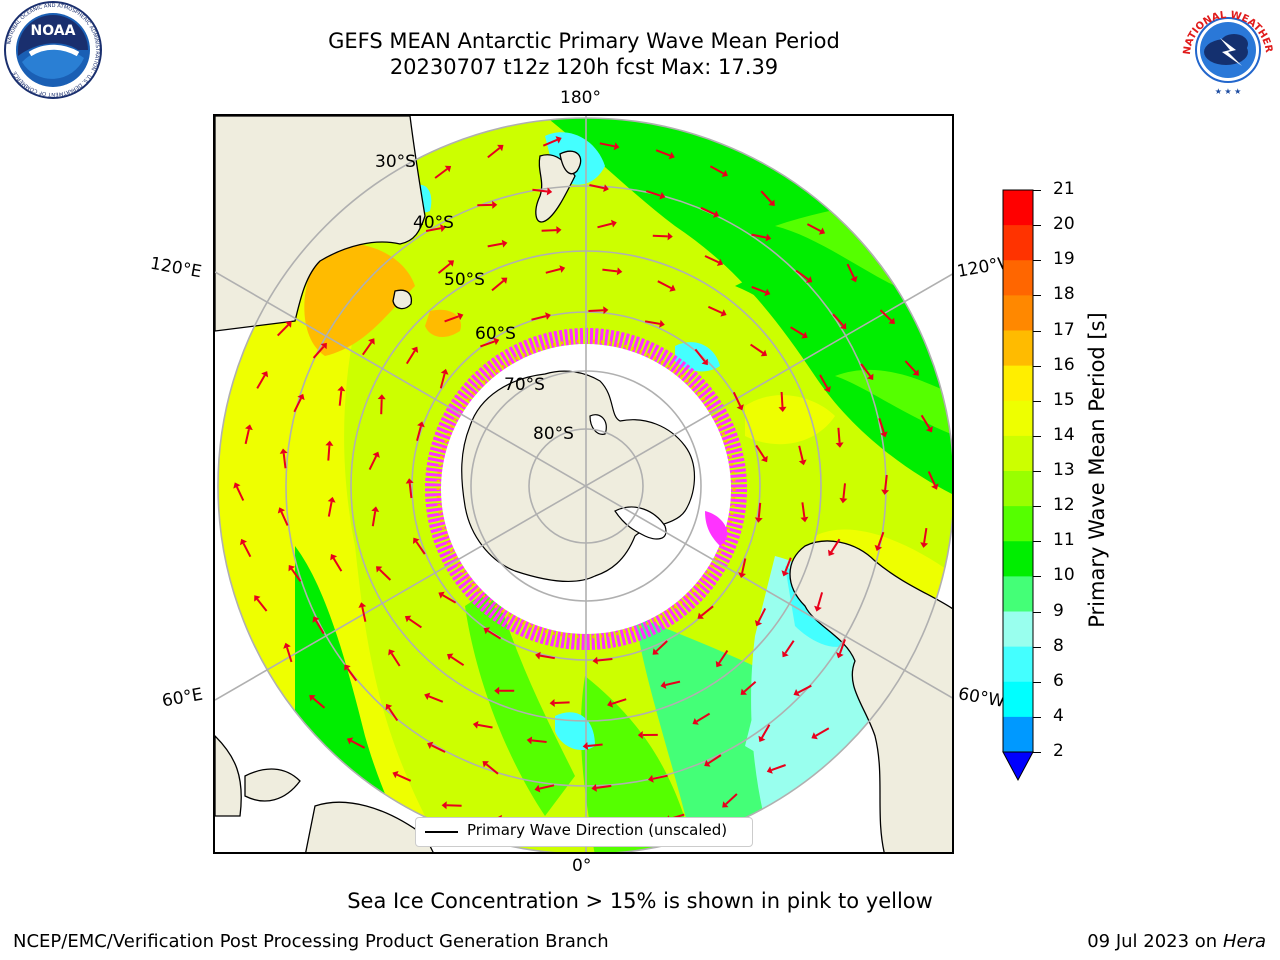  I want to click on lat-label-30s: 30°S, so click(395, 162).